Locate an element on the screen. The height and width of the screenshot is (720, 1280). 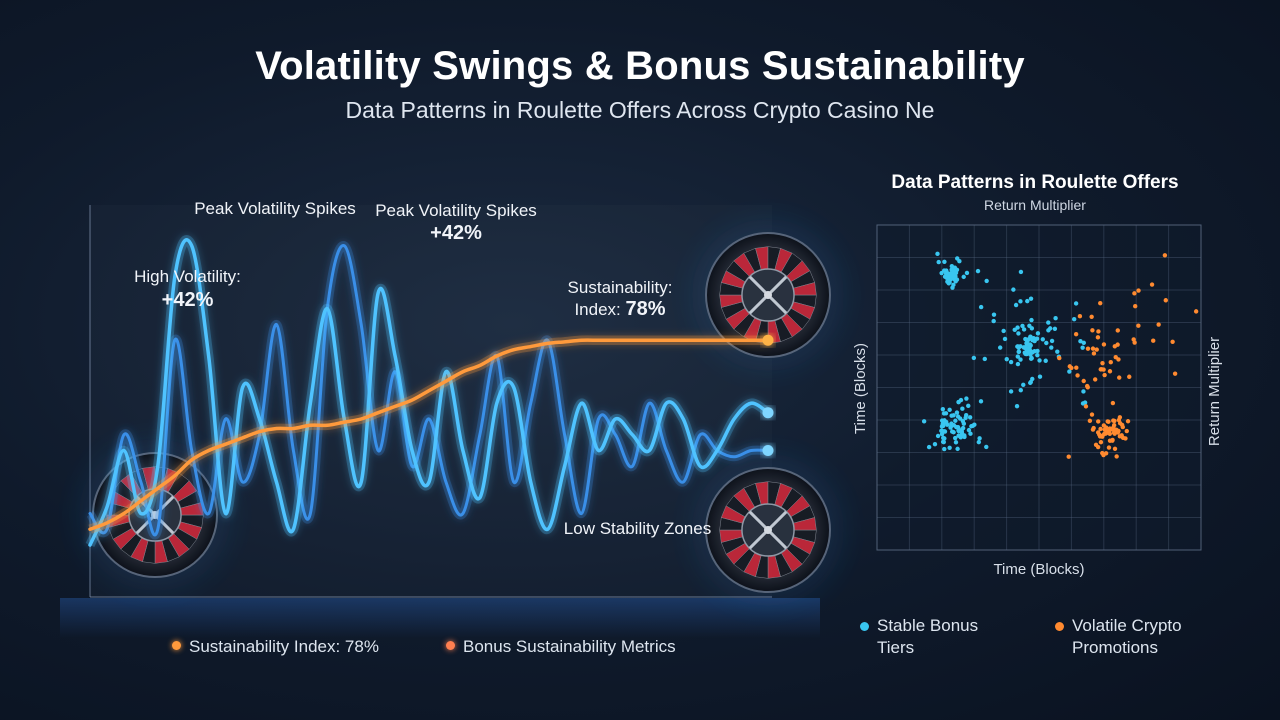
scatter-frame is located at coordinates (1039, 387).